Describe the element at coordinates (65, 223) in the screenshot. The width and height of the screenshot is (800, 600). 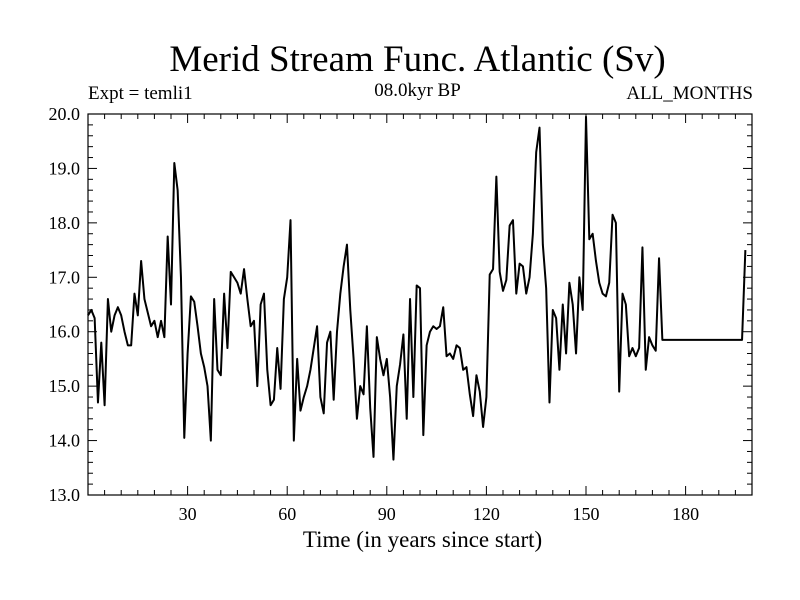
I see `y-tick-label: 18.0` at that location.